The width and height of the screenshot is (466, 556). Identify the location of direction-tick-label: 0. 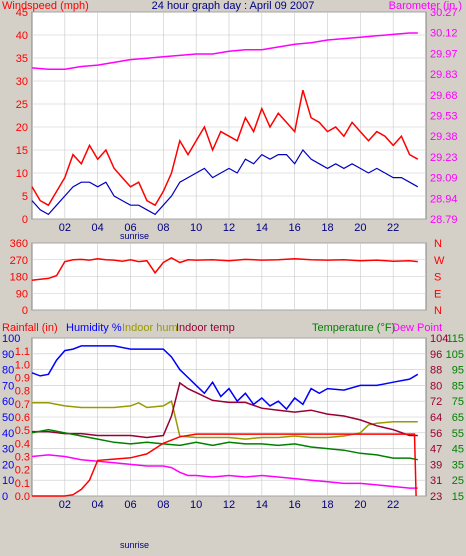
(25, 311).